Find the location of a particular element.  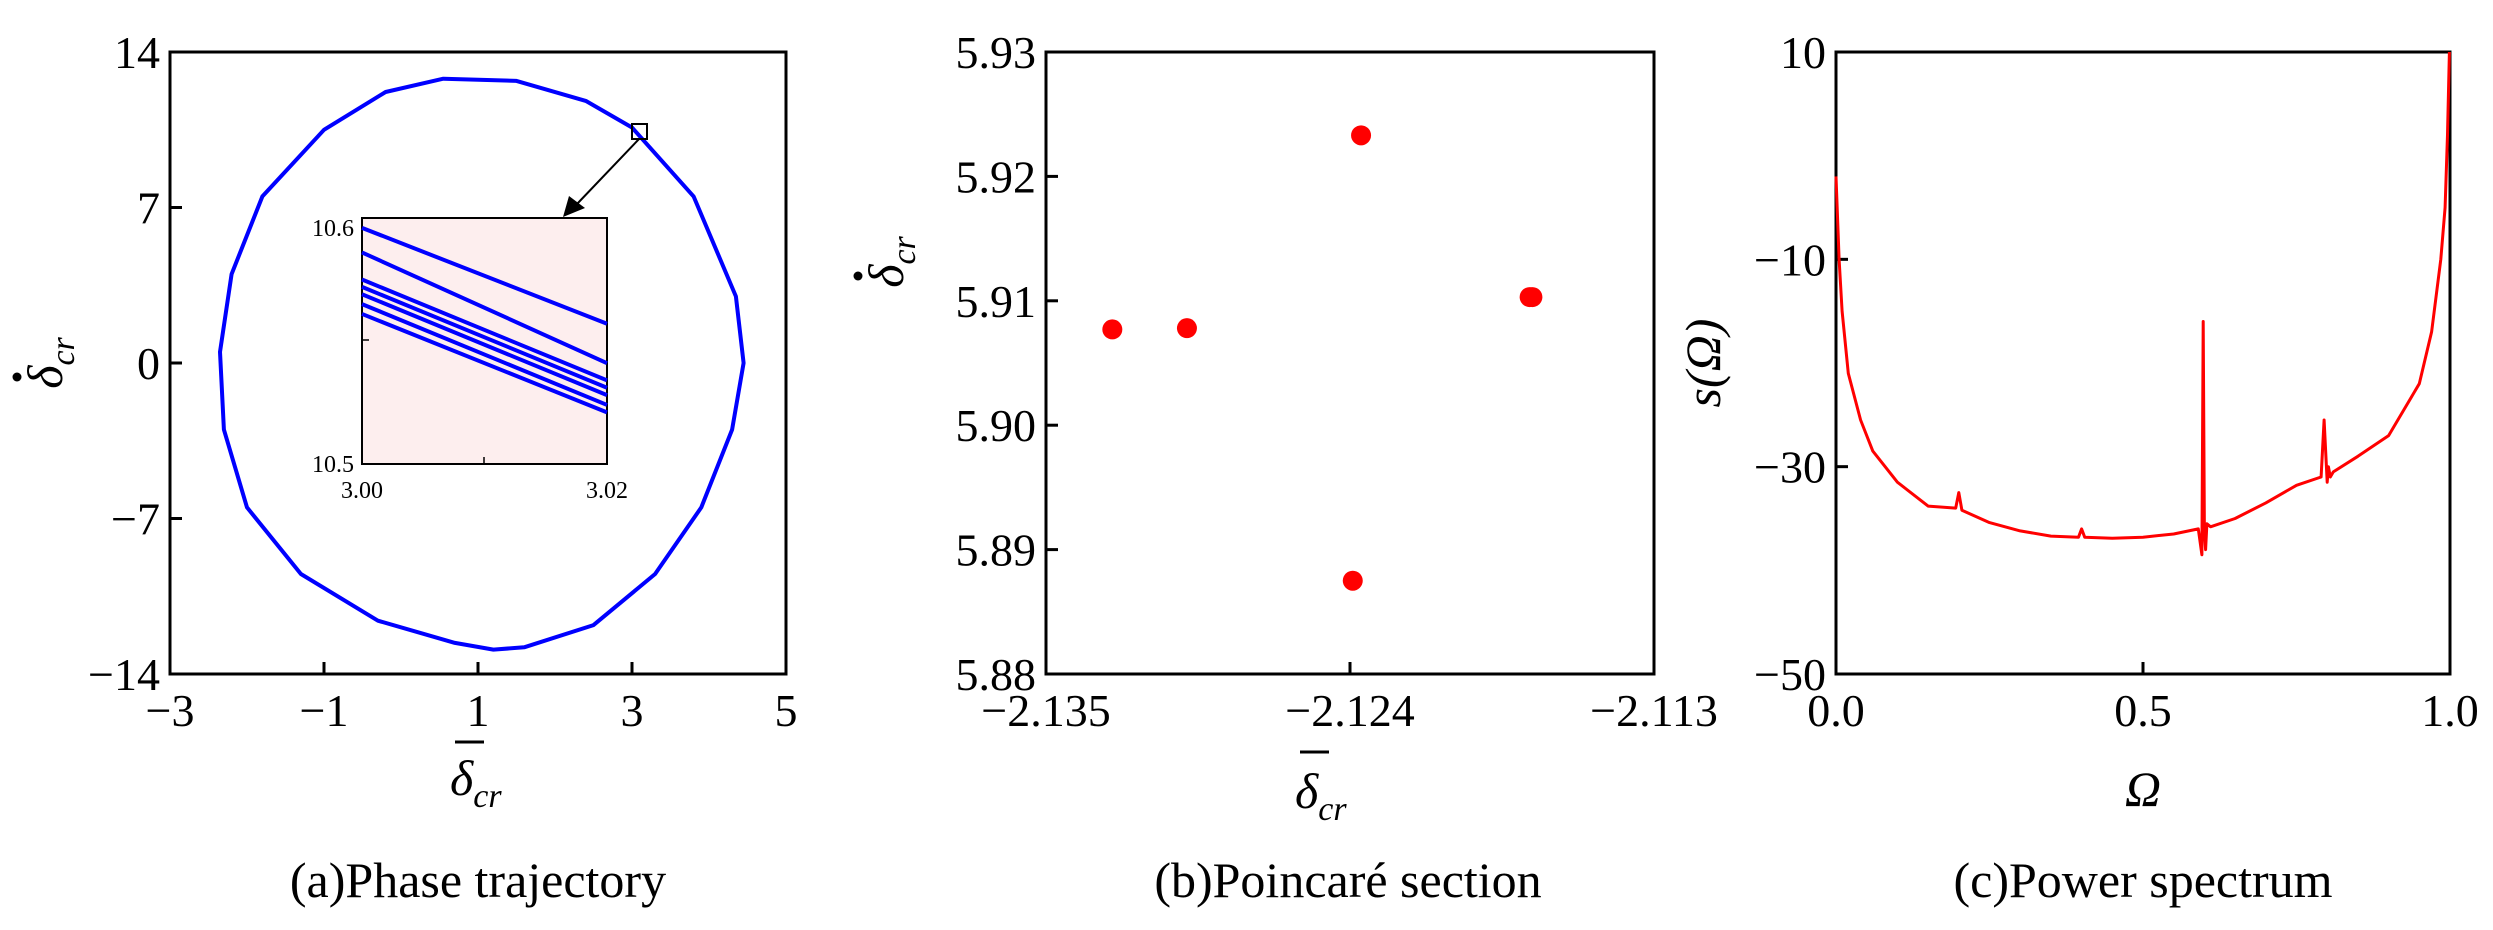

y-tick-label: 5.88 is located at coordinates (996, 674).